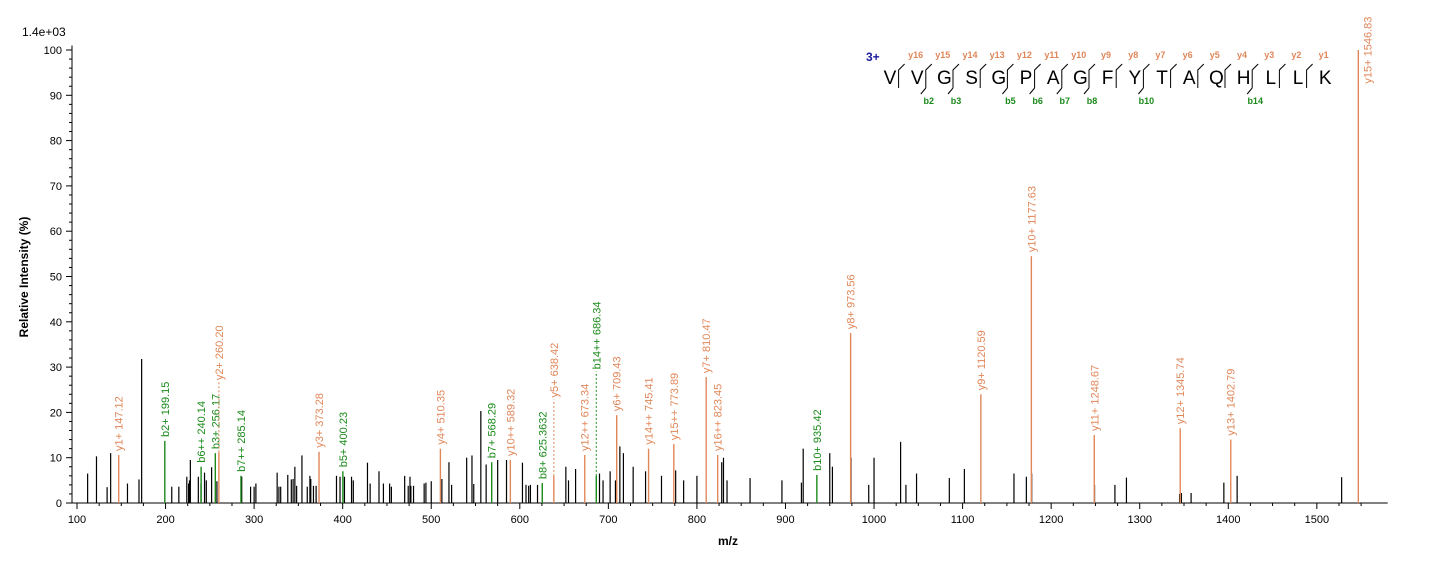 The image size is (1436, 562). Describe the element at coordinates (1215, 55) in the screenshot. I see `y-ion-label: y5` at that location.